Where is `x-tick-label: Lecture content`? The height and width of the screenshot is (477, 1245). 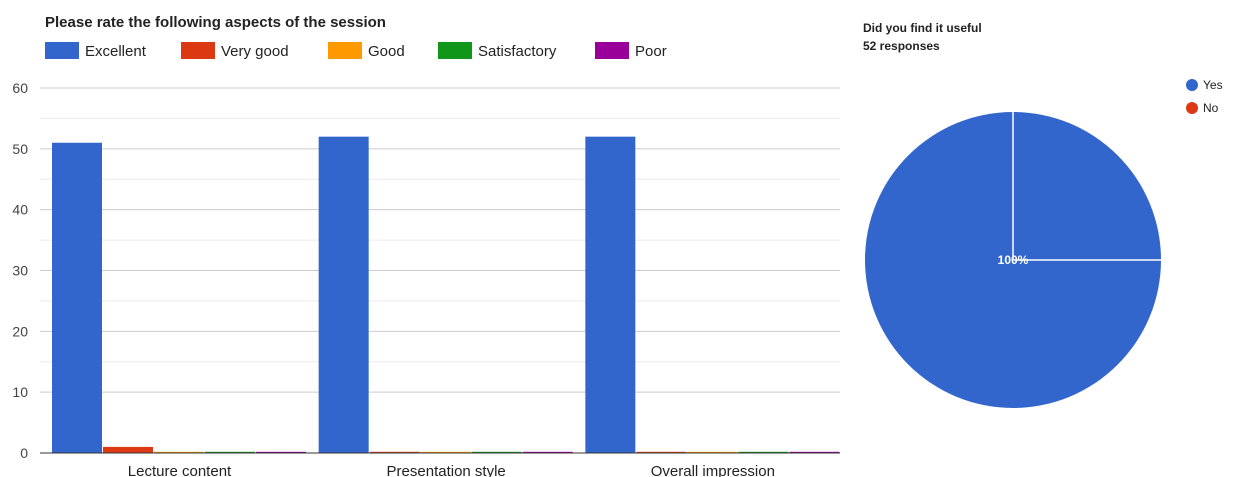 x-tick-label: Lecture content is located at coordinates (180, 470).